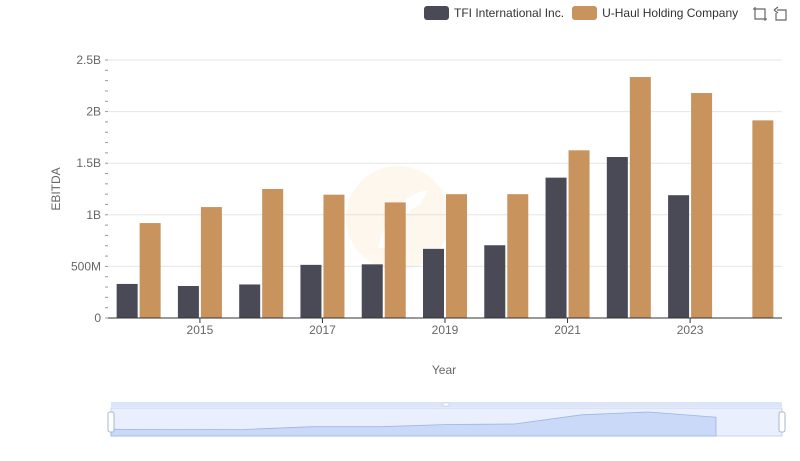 This screenshot has height=461, width=800. What do you see at coordinates (273, 253) in the screenshot?
I see `bar-uhaul-2016` at bounding box center [273, 253].